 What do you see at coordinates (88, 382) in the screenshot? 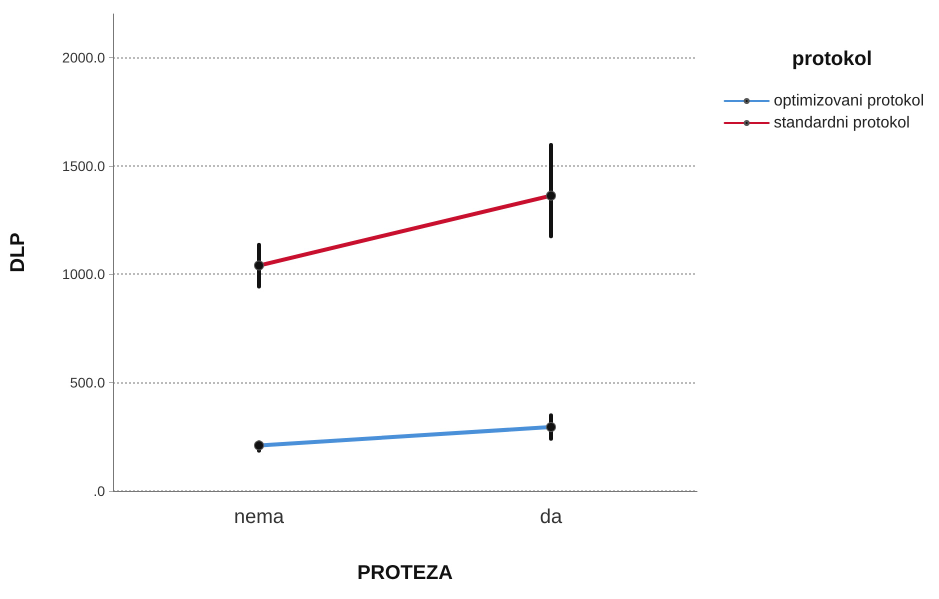
I see `y-tick-label: 500.0` at bounding box center [88, 382].